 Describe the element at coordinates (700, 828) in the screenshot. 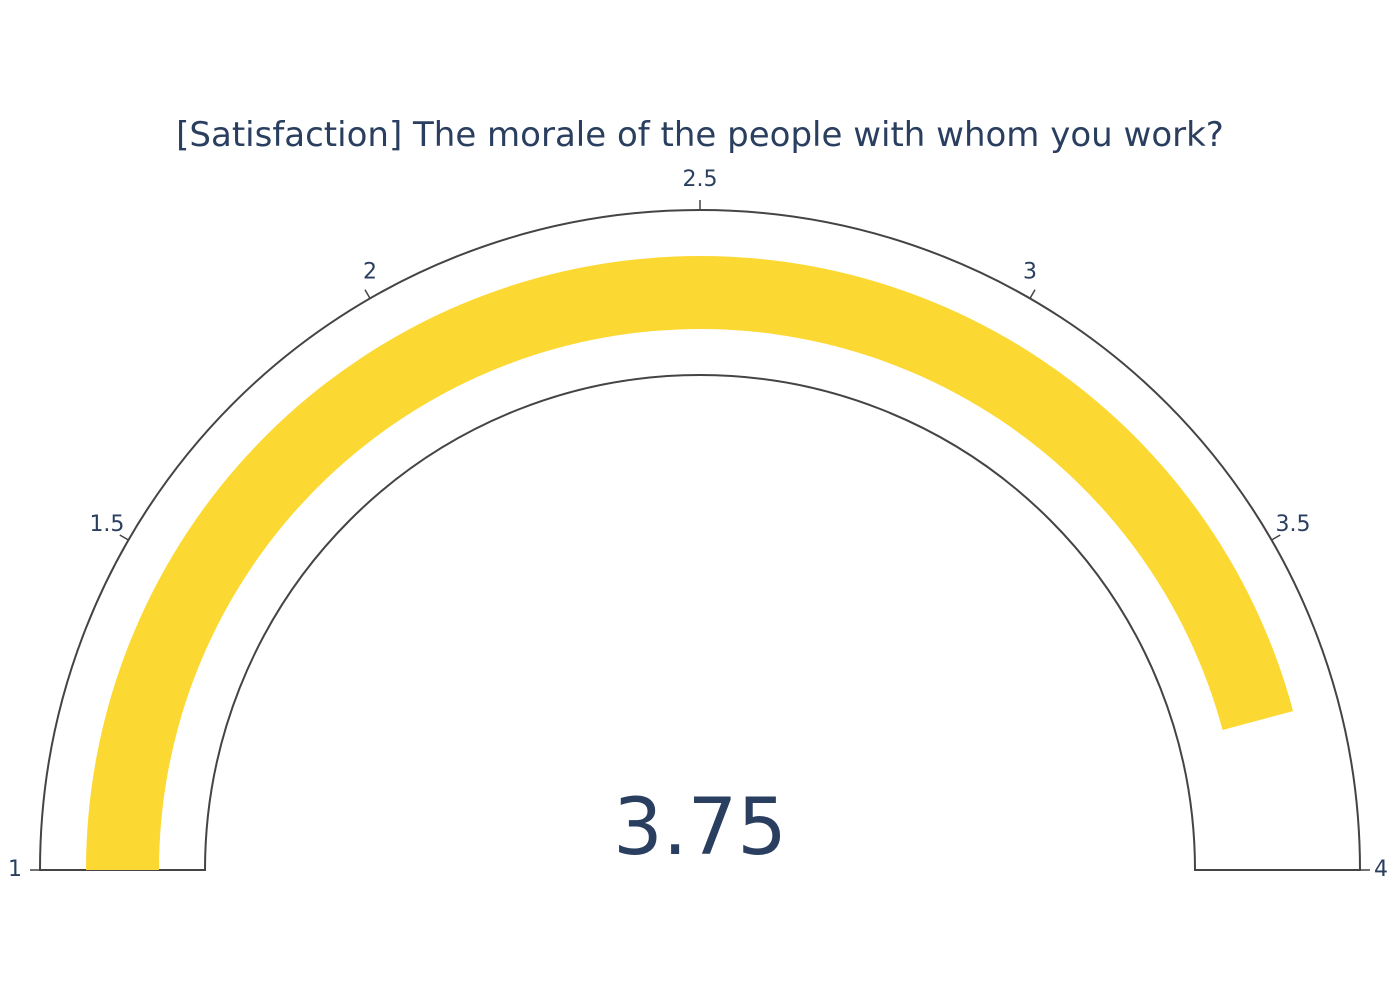

I see `gauge-value-readout: 3.75` at that location.